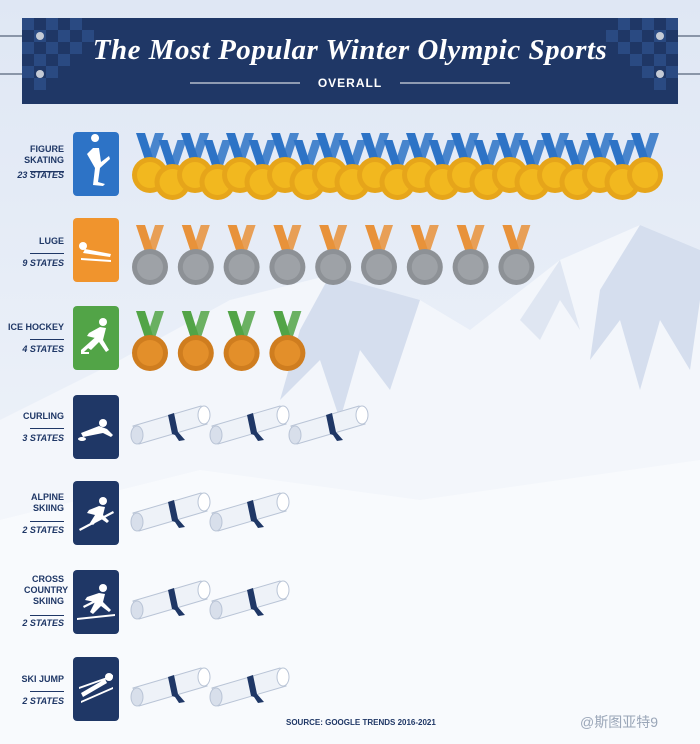 The image size is (700, 744). Describe the element at coordinates (34, 338) in the screenshot. I see `row-label-ice-hockey: ICE HOCKEY 4 STATES` at that location.